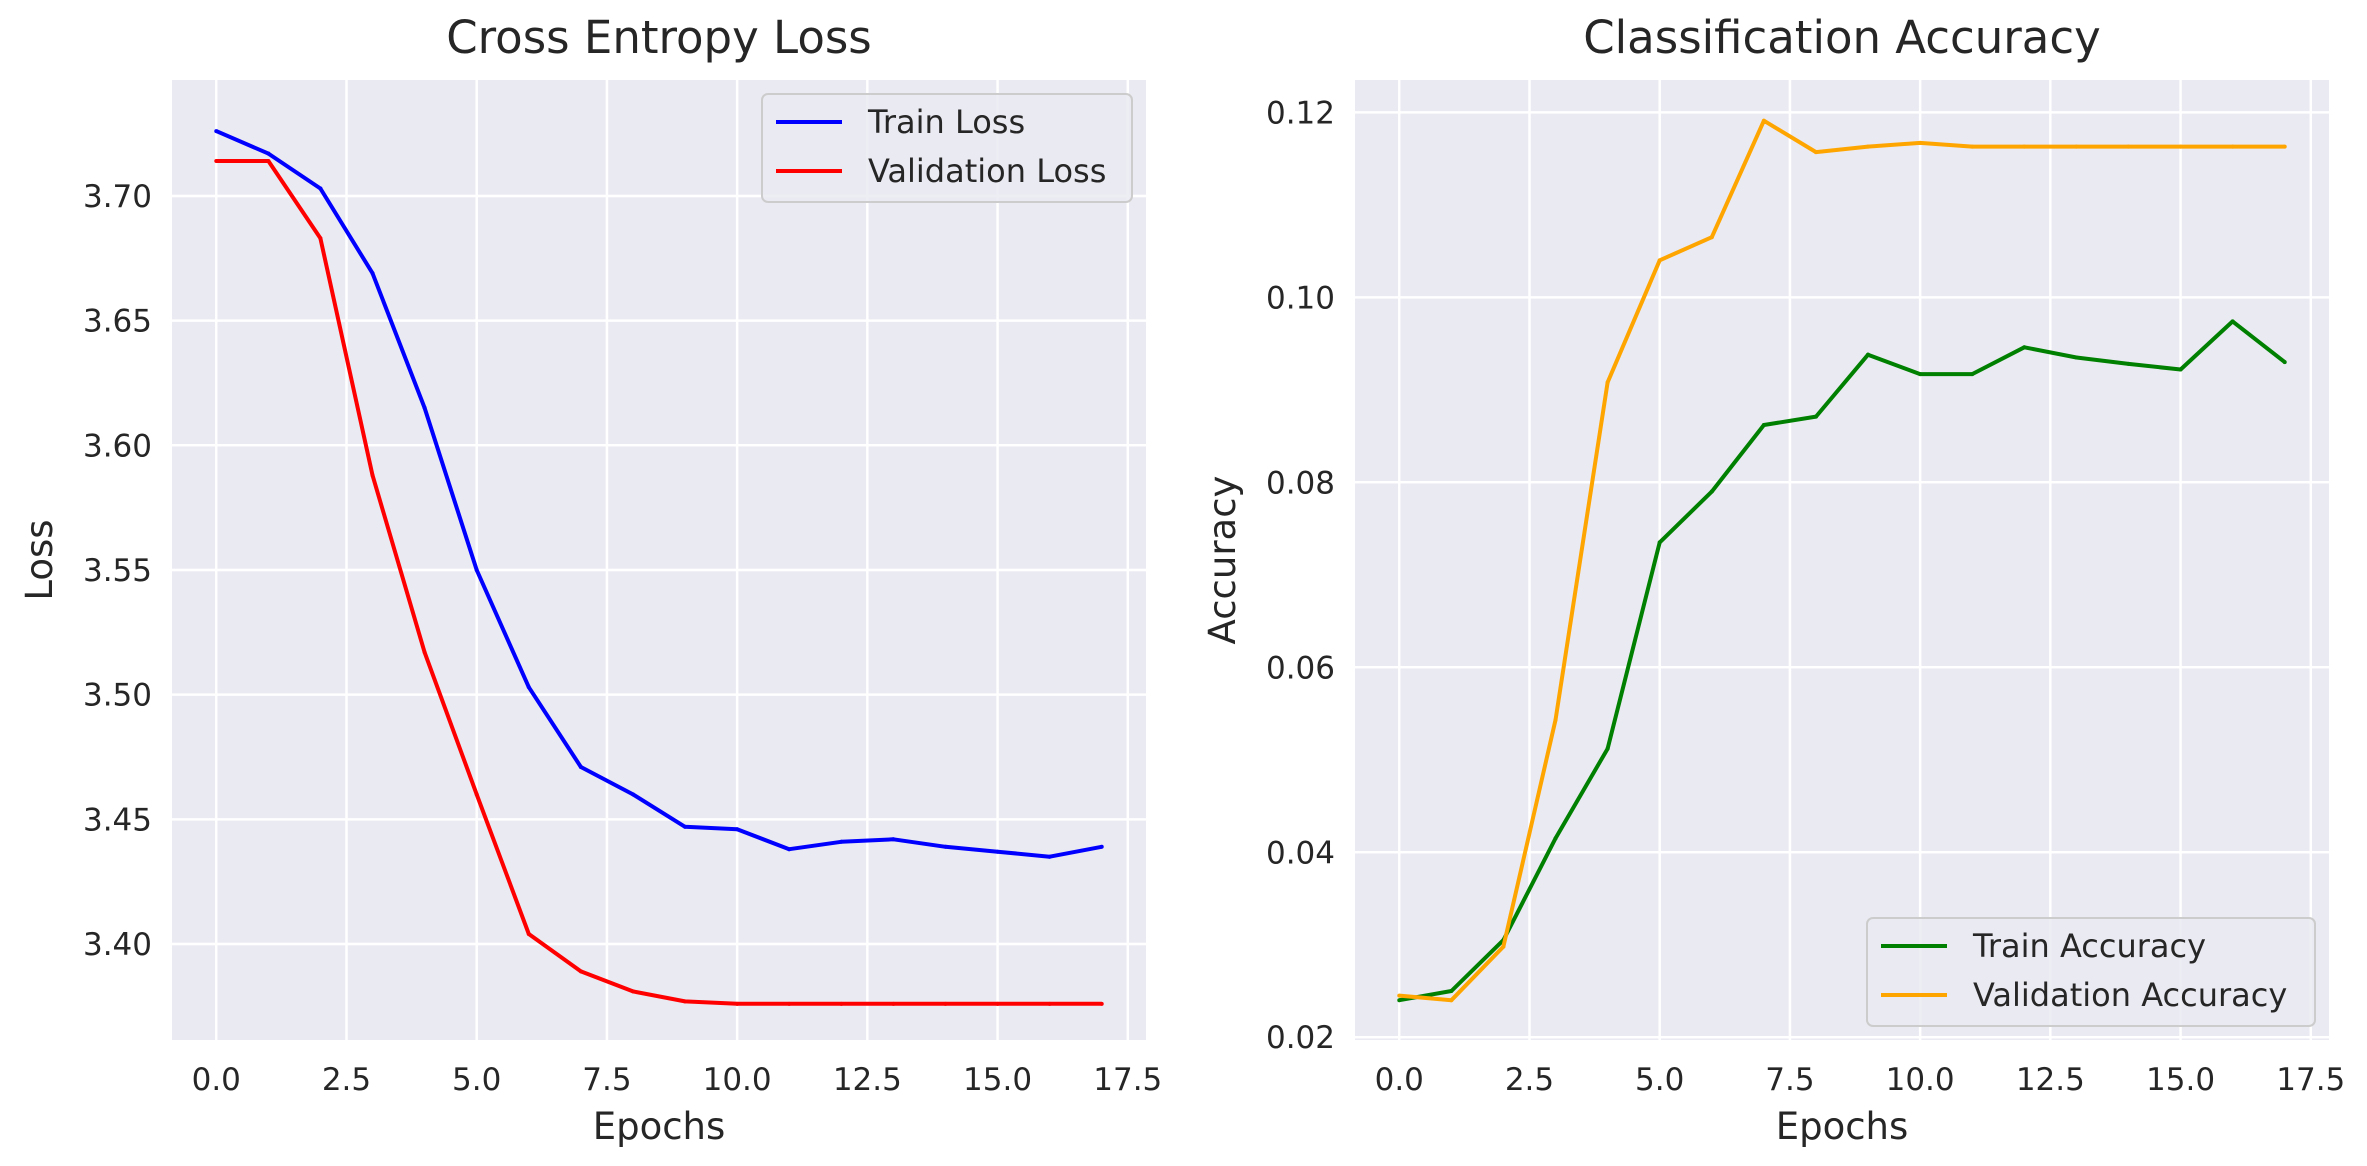 The height and width of the screenshot is (1166, 2367). I want to click on y-tick-label: 3.55, so click(117, 571).